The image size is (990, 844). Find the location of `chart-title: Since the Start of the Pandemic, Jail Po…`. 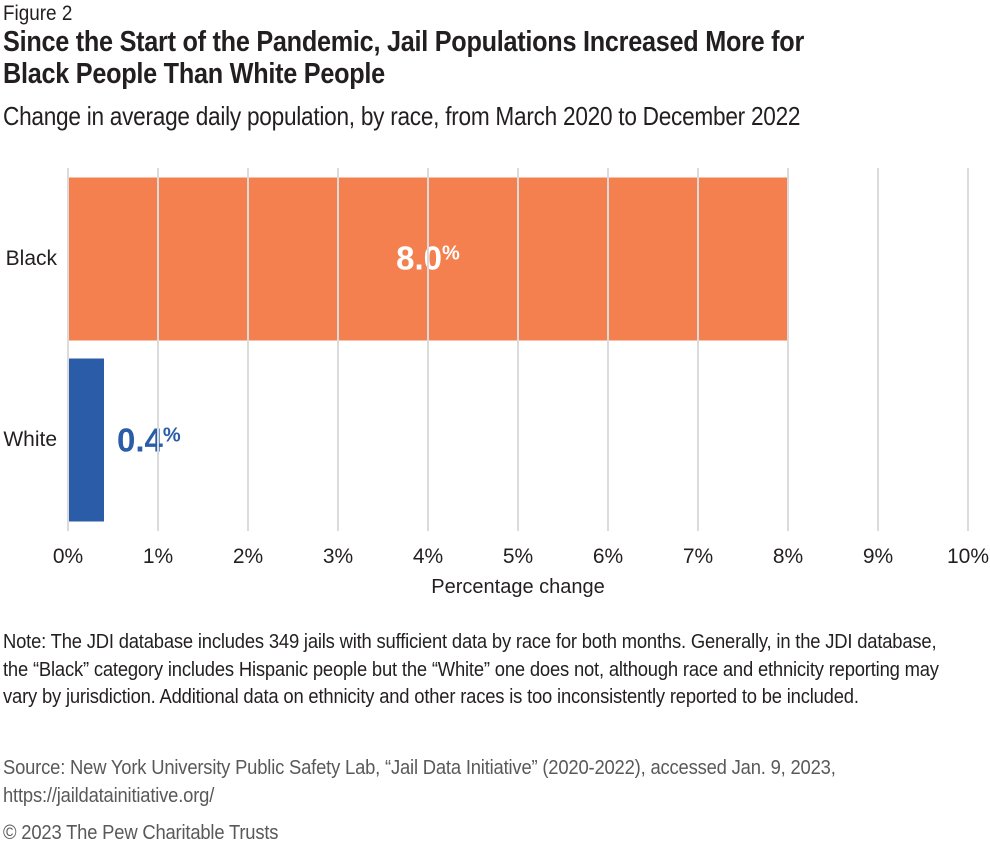

chart-title: Since the Start of the Pandemic, Jail Po… is located at coordinates (403, 58).